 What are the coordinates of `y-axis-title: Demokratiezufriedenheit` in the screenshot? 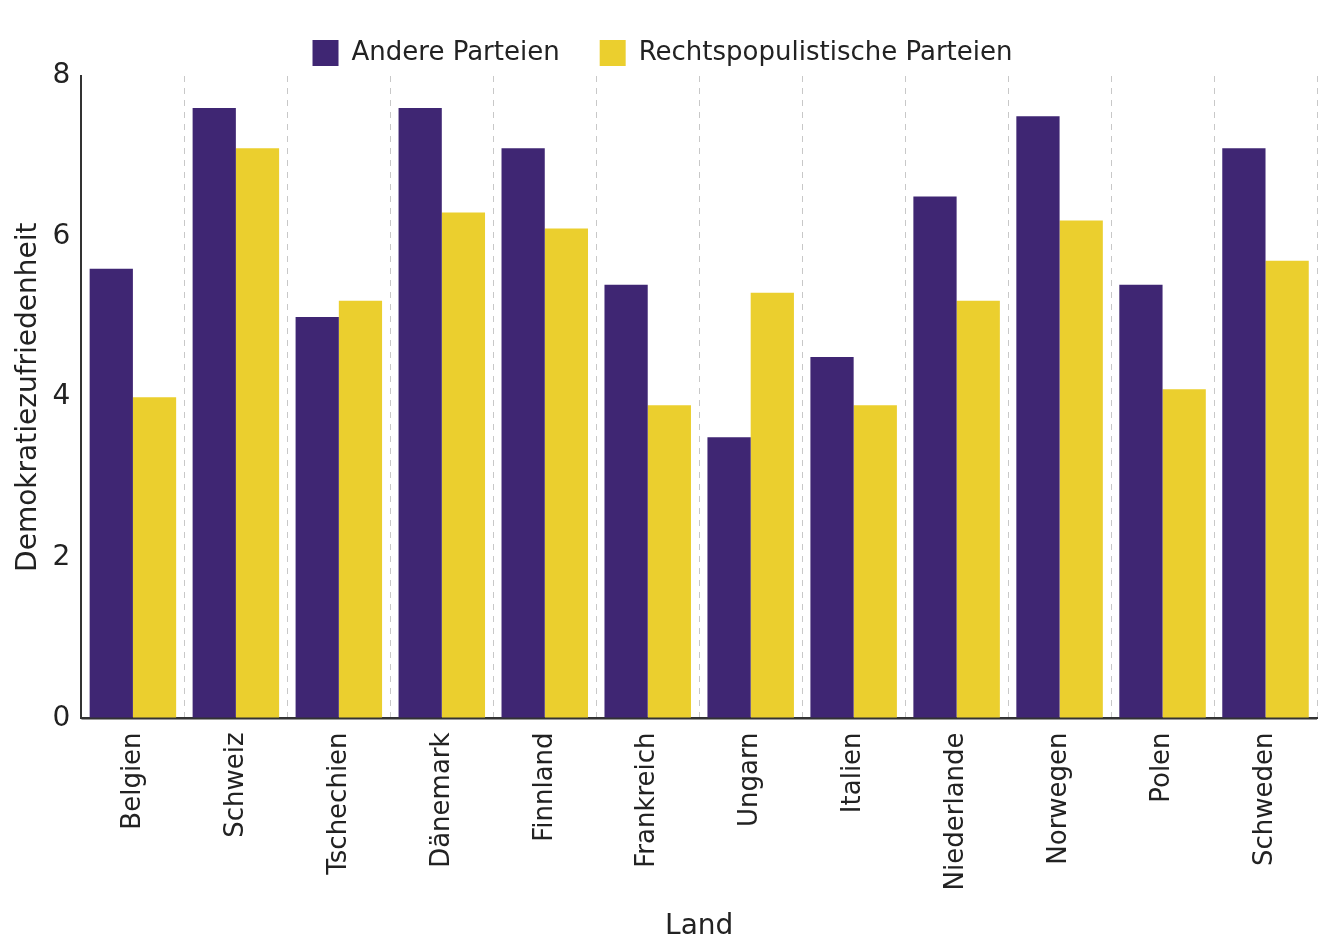 It's located at (27, 397).